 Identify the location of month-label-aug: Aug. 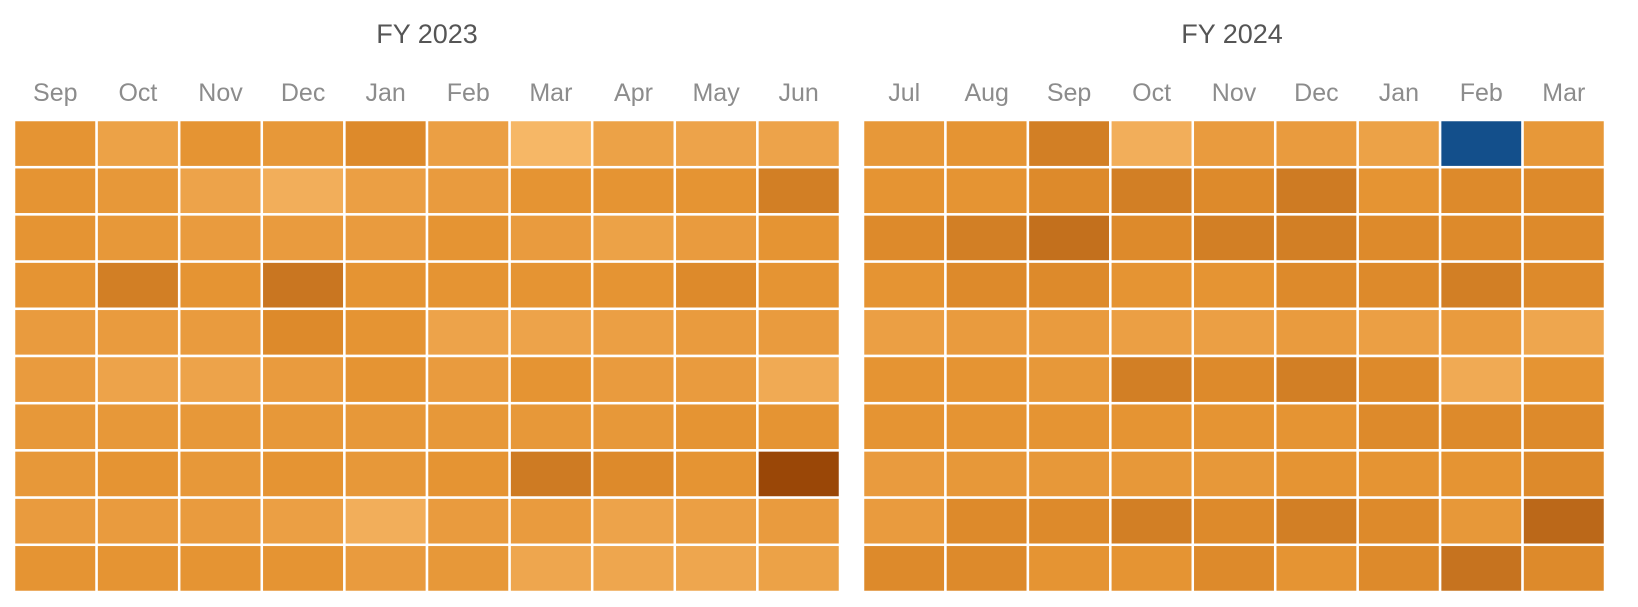
(986, 93).